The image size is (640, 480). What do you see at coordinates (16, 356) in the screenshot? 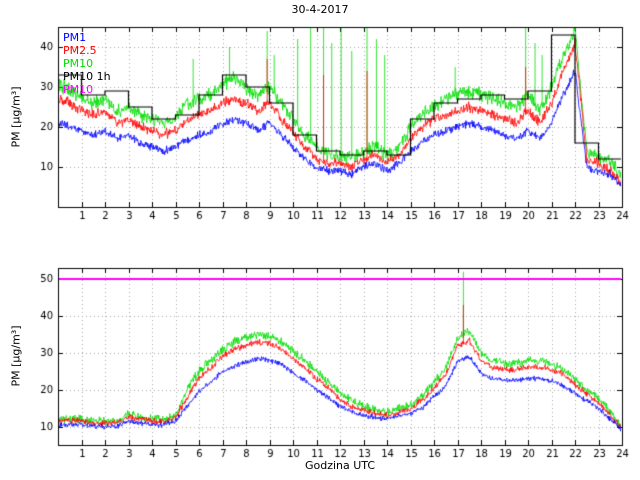
I see `lower-y-axis-label: PM [µg/m³]` at bounding box center [16, 356].